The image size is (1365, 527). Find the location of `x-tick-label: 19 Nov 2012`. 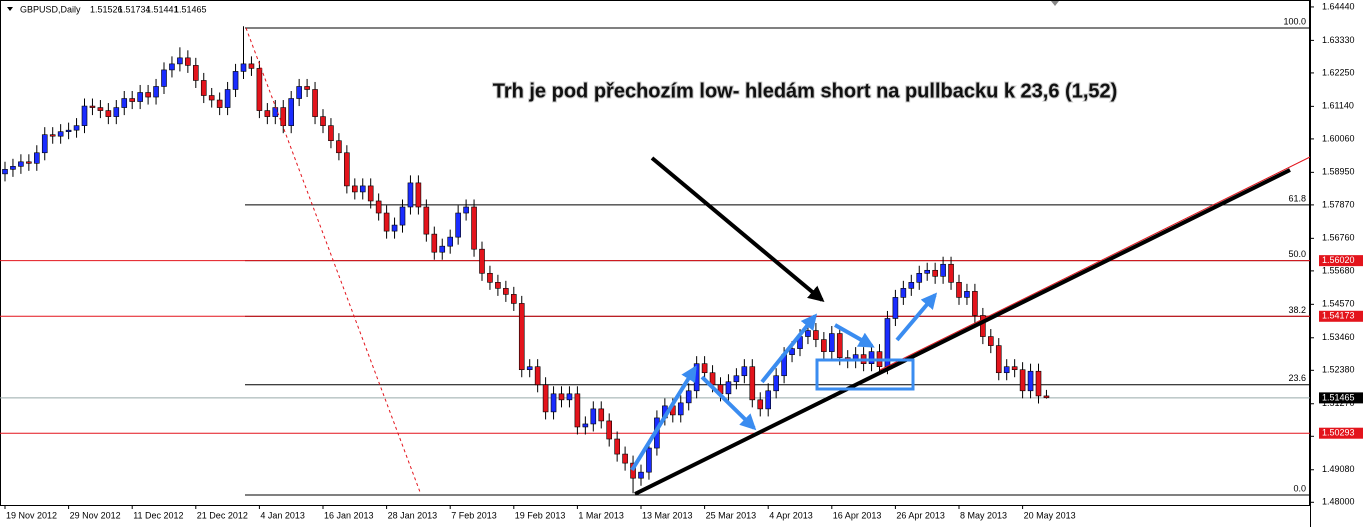

x-tick-label: 19 Nov 2012 is located at coordinates (31, 515).